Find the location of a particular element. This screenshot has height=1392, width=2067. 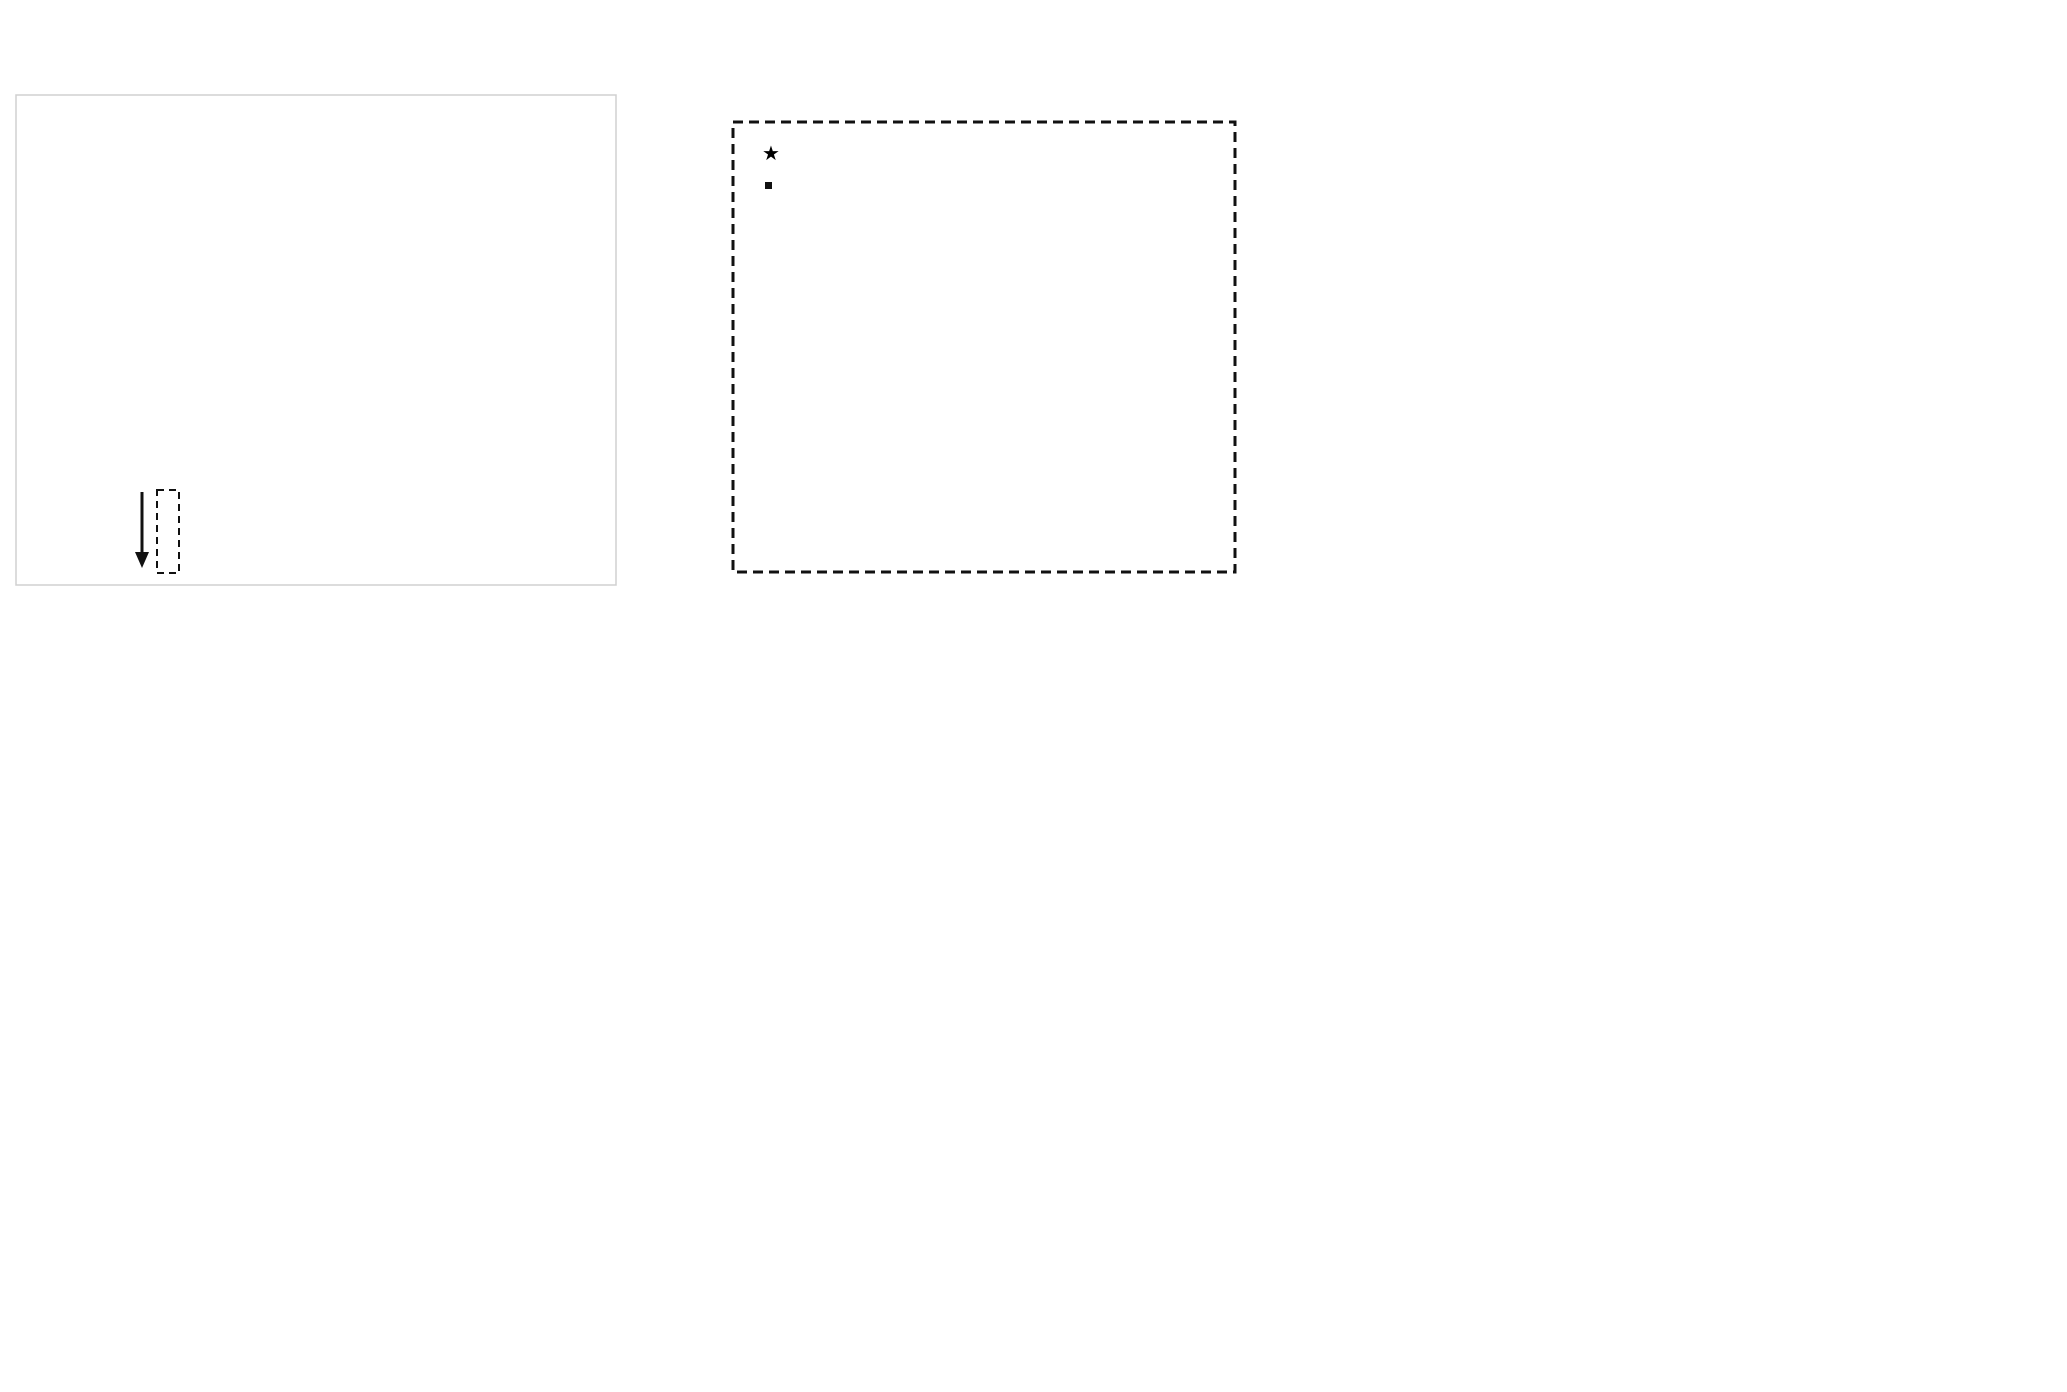

inset-frame is located at coordinates (984, 347).